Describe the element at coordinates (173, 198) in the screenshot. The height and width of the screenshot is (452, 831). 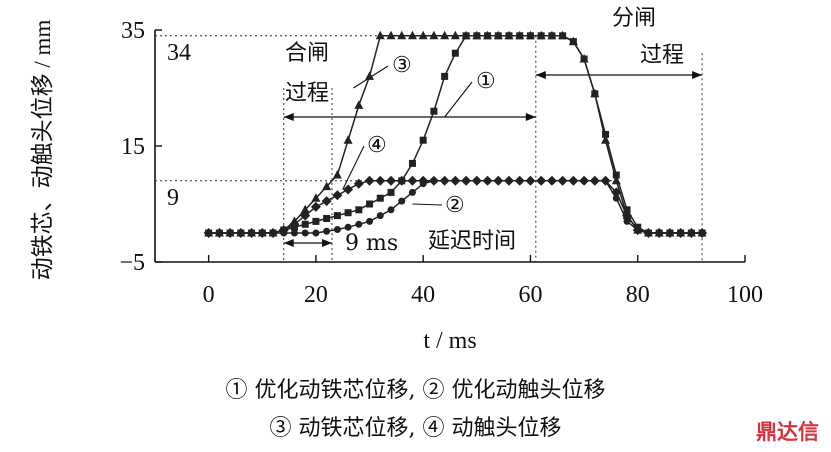
I see `reference-label-y: 9` at that location.